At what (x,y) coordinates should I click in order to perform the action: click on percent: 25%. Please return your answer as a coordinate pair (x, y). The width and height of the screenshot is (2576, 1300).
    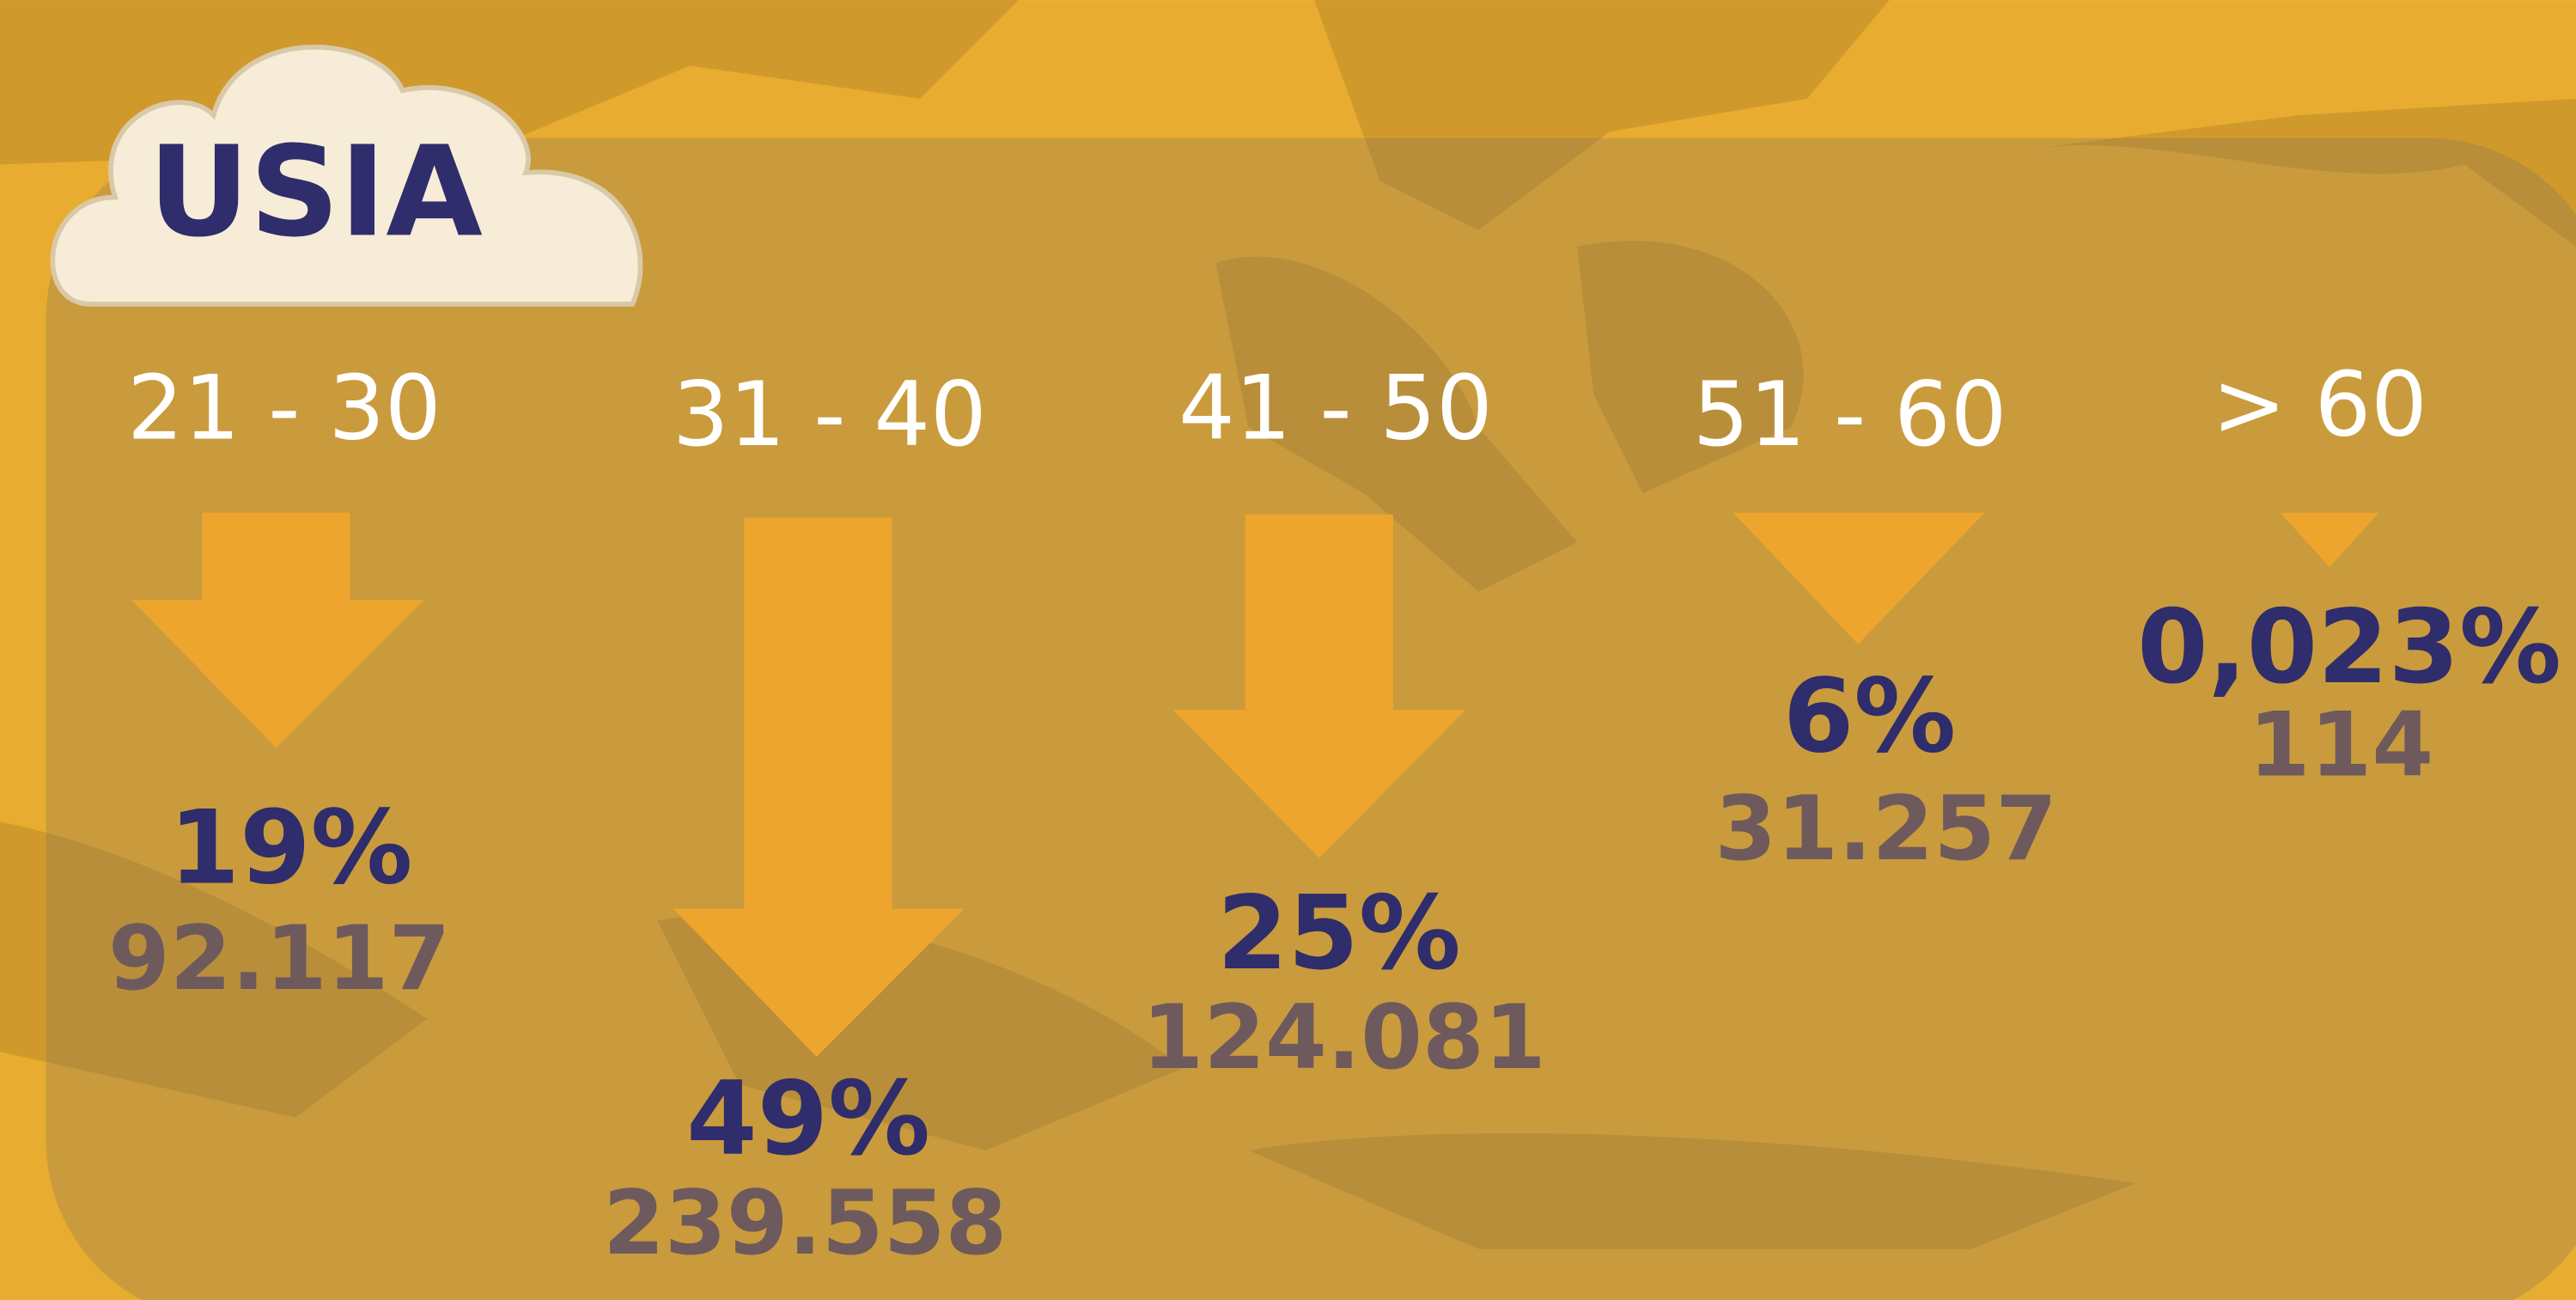
    Looking at the image, I should click on (1339, 933).